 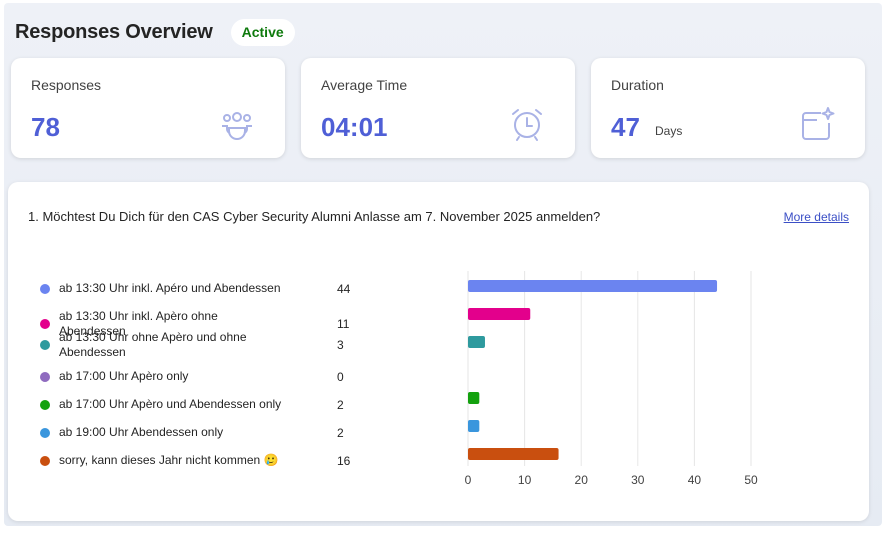 What do you see at coordinates (525, 480) in the screenshot?
I see `x-tick-label: 10` at bounding box center [525, 480].